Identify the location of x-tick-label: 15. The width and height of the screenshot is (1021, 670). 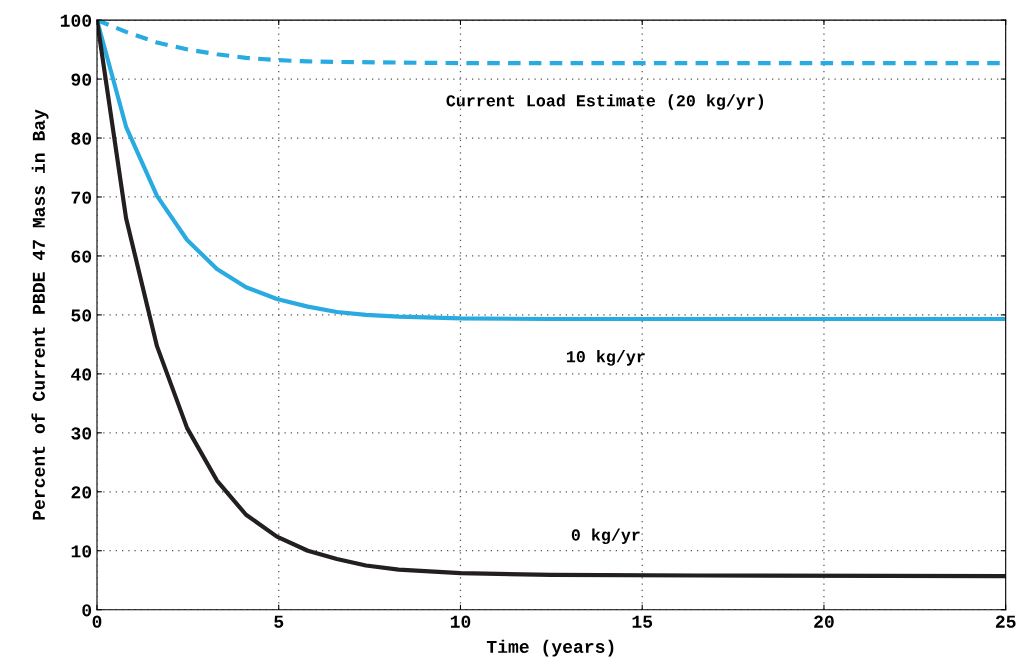
(642, 621).